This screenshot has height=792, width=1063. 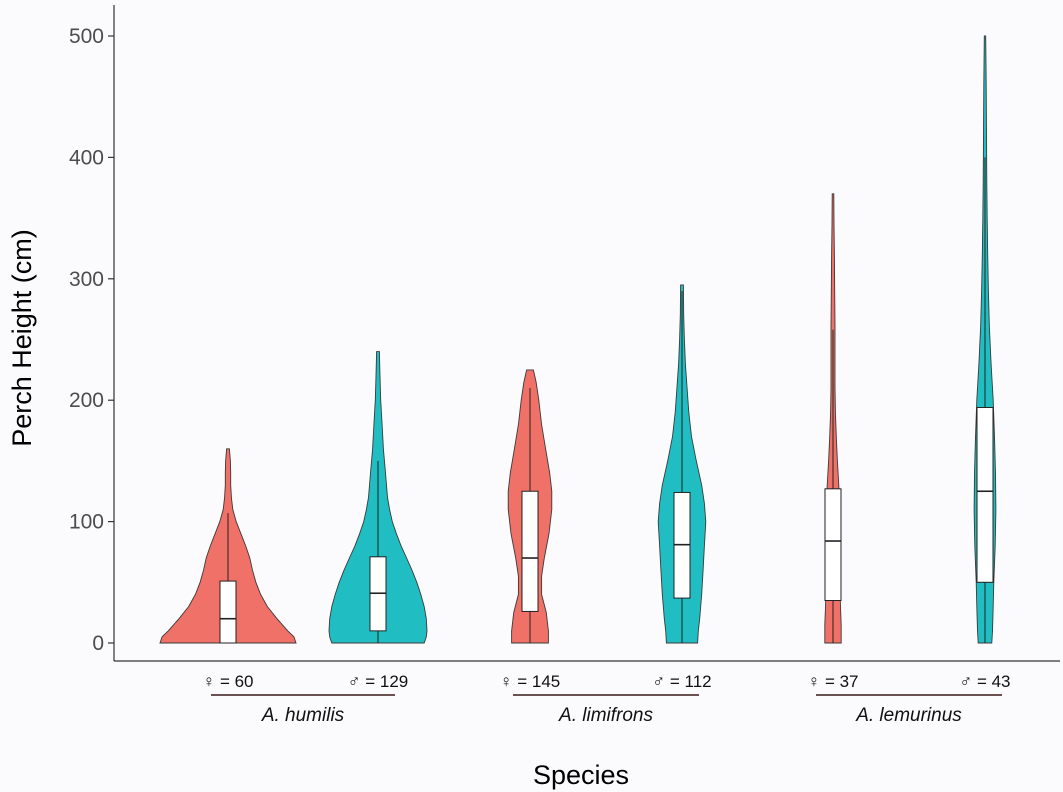 What do you see at coordinates (303, 715) in the screenshot?
I see `species-label: A. humilis` at bounding box center [303, 715].